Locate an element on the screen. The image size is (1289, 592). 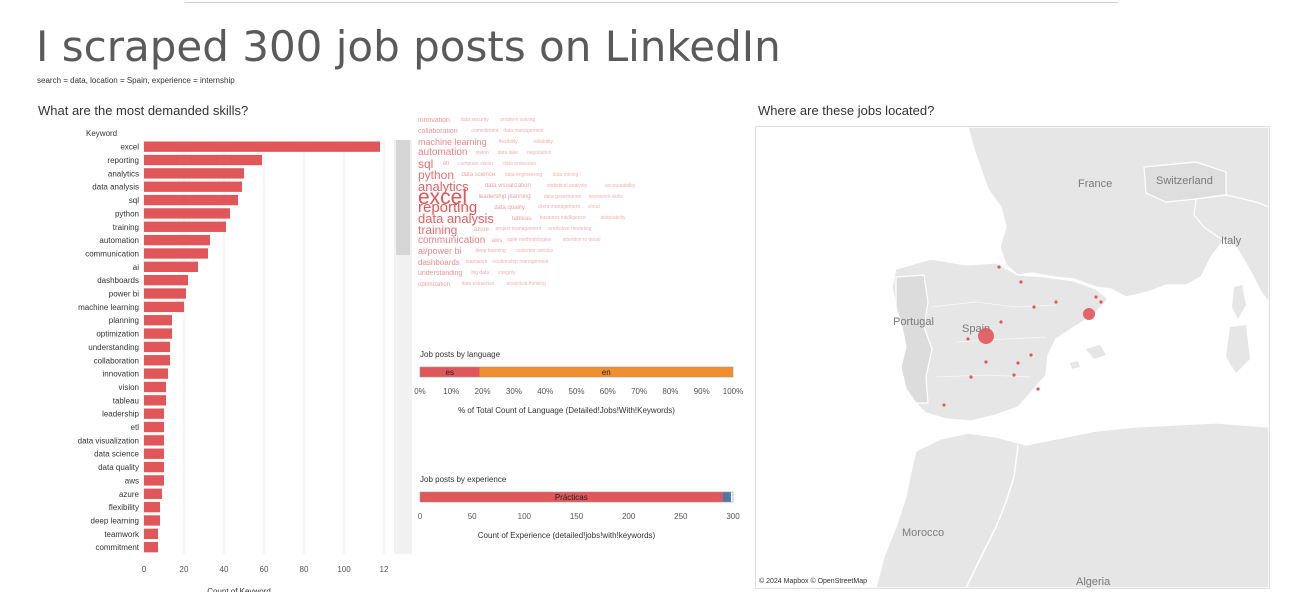
wordcloud-word: relationship management is located at coordinates (520, 262).